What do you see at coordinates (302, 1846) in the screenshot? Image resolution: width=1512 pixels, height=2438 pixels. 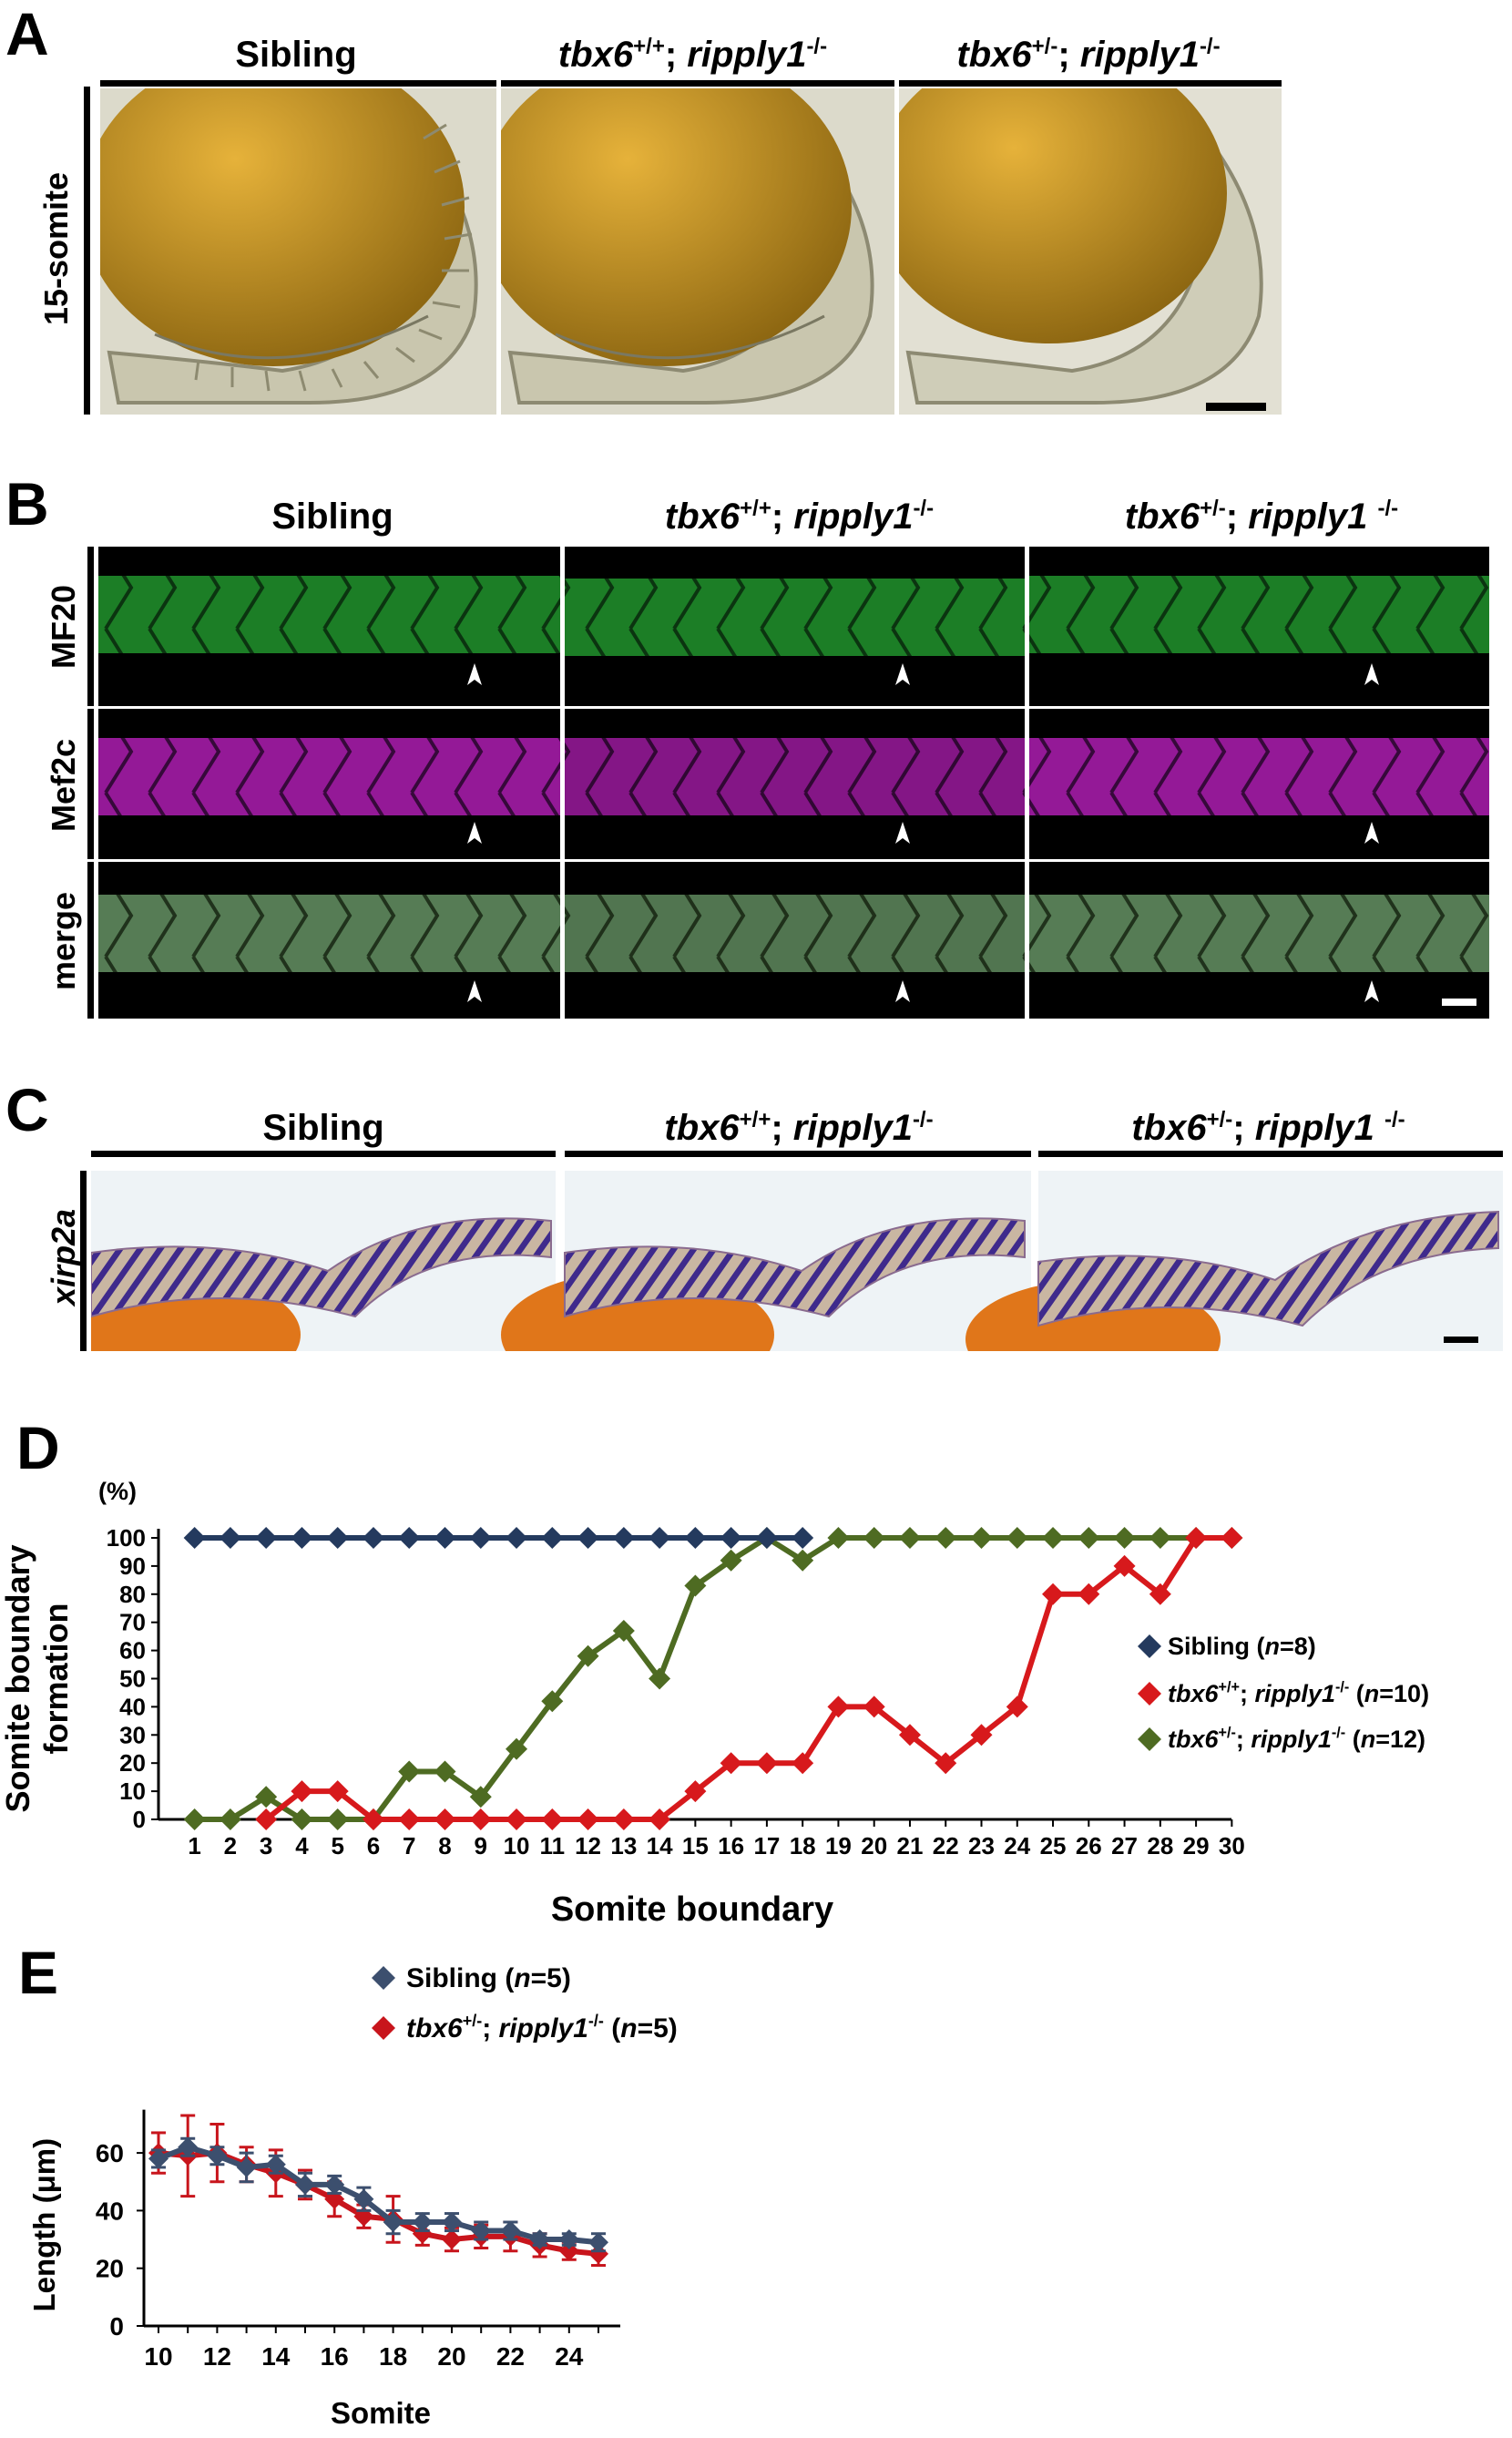 I see `x-tick-label: 4` at bounding box center [302, 1846].